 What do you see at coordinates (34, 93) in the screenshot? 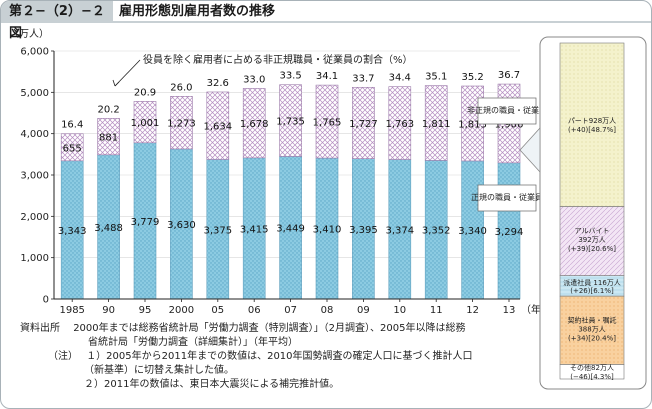
I see `y-tick-label: 5,000` at bounding box center [34, 93].